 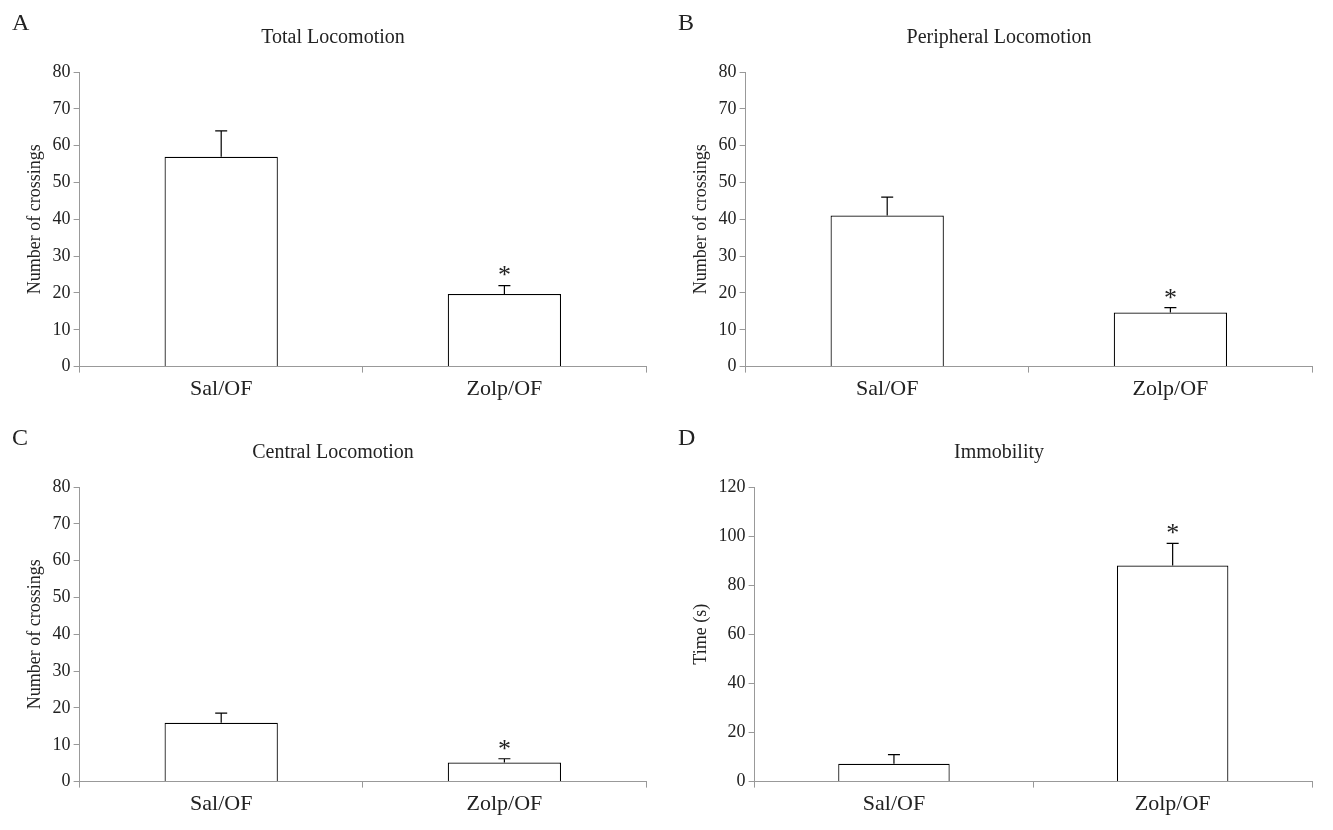 What do you see at coordinates (687, 437) in the screenshot?
I see `text: D` at bounding box center [687, 437].